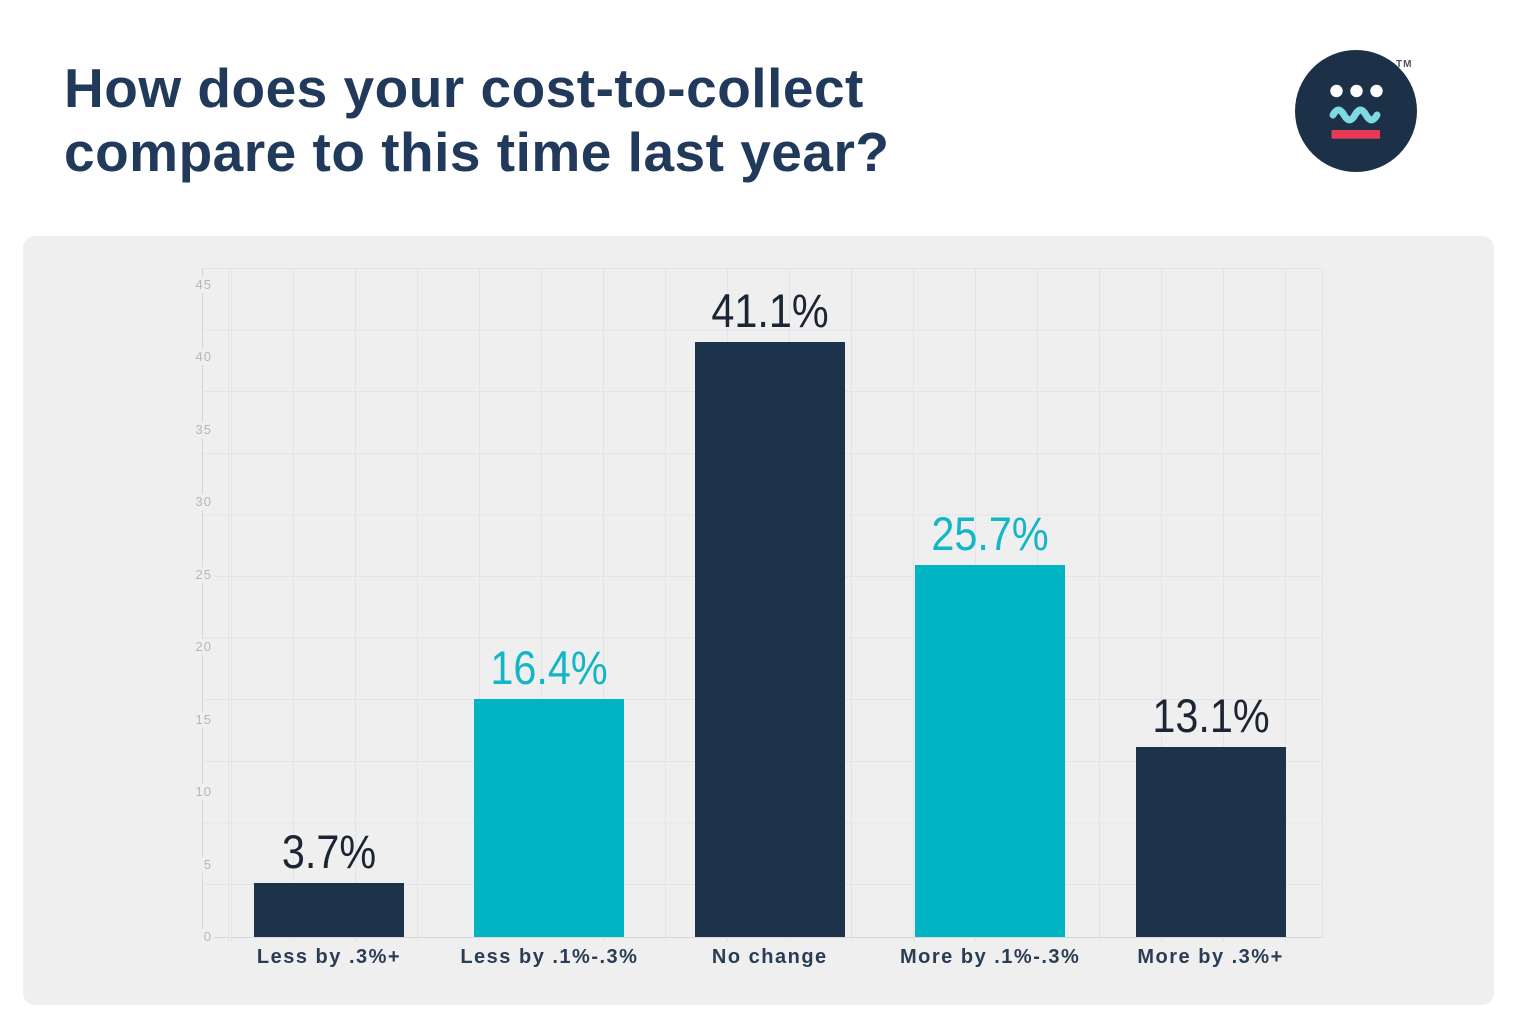  What do you see at coordinates (192, 357) in the screenshot?
I see `y-axis-label: 40` at bounding box center [192, 357].